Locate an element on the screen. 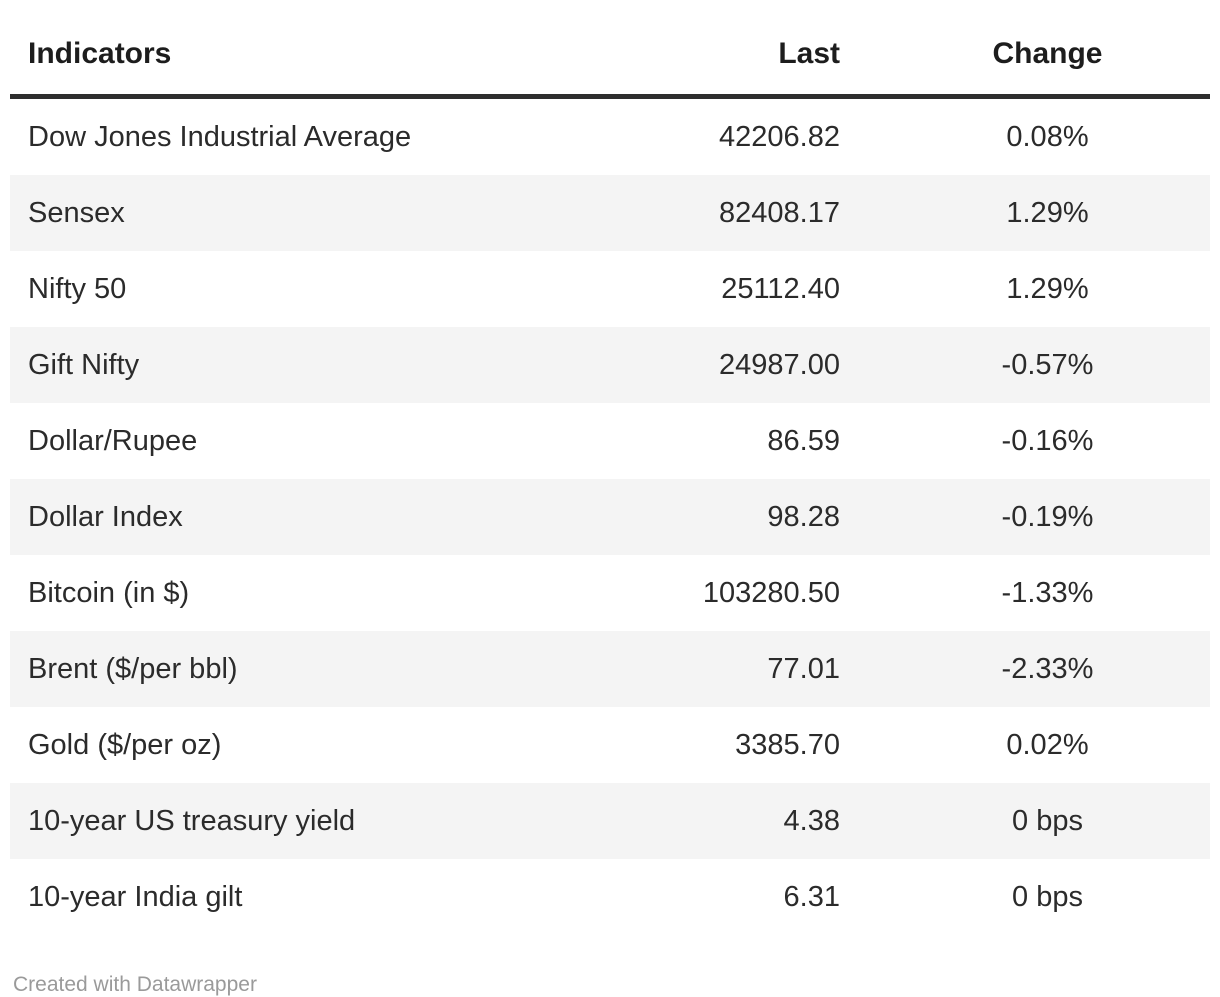 The image size is (1220, 997). cell-last: 3385.70 is located at coordinates (787, 745).